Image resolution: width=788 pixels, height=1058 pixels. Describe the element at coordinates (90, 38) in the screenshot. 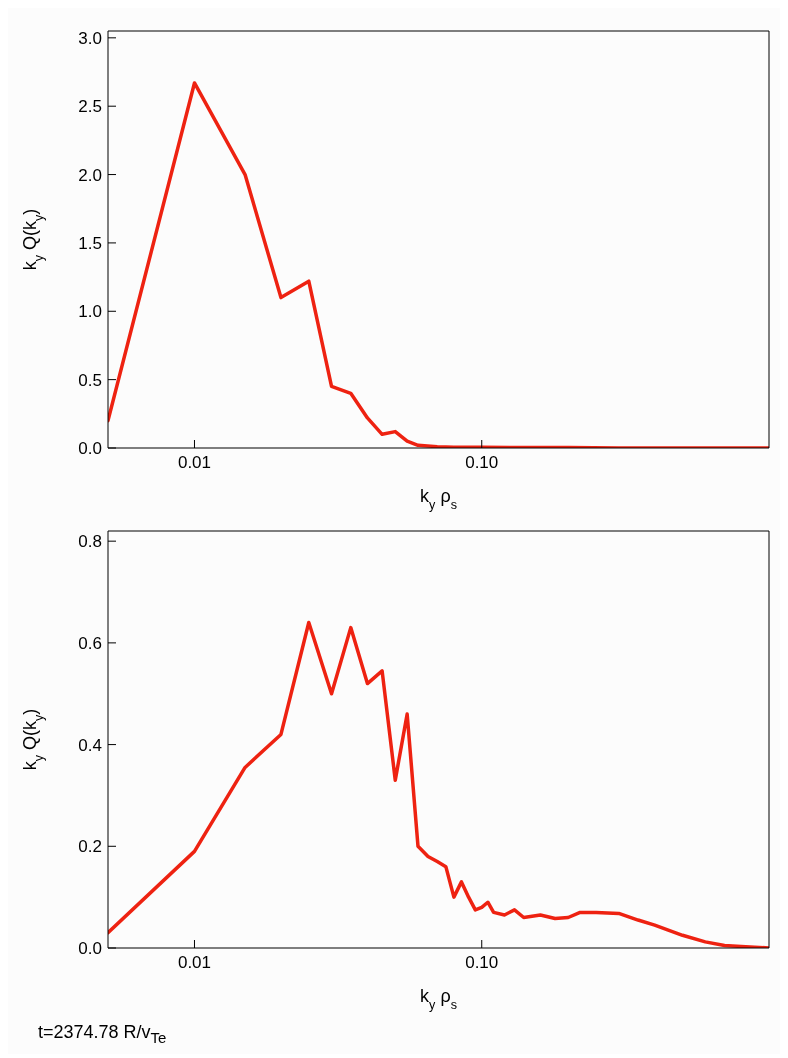

I see `y-tick-label: 3.0` at that location.